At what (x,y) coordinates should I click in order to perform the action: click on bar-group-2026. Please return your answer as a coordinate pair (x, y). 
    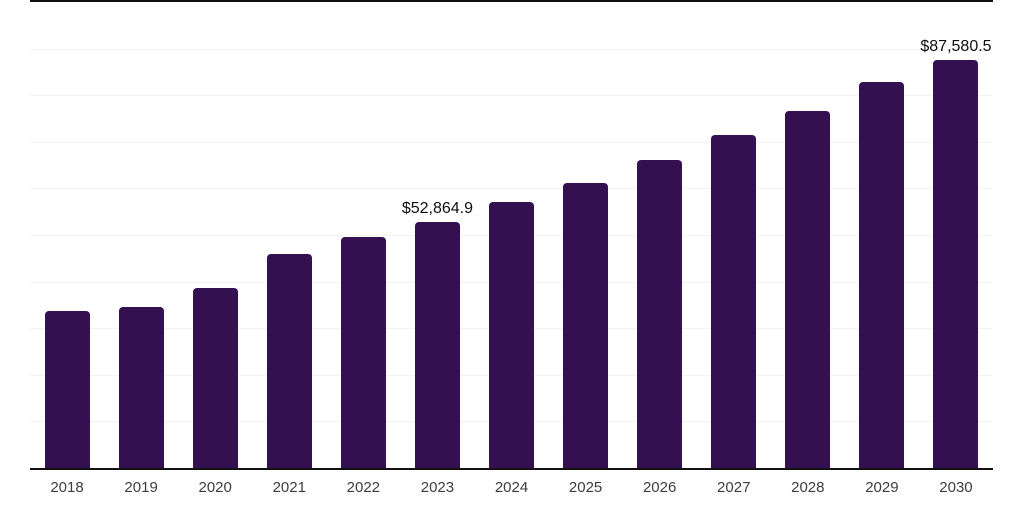
    Looking at the image, I should click on (660, 235).